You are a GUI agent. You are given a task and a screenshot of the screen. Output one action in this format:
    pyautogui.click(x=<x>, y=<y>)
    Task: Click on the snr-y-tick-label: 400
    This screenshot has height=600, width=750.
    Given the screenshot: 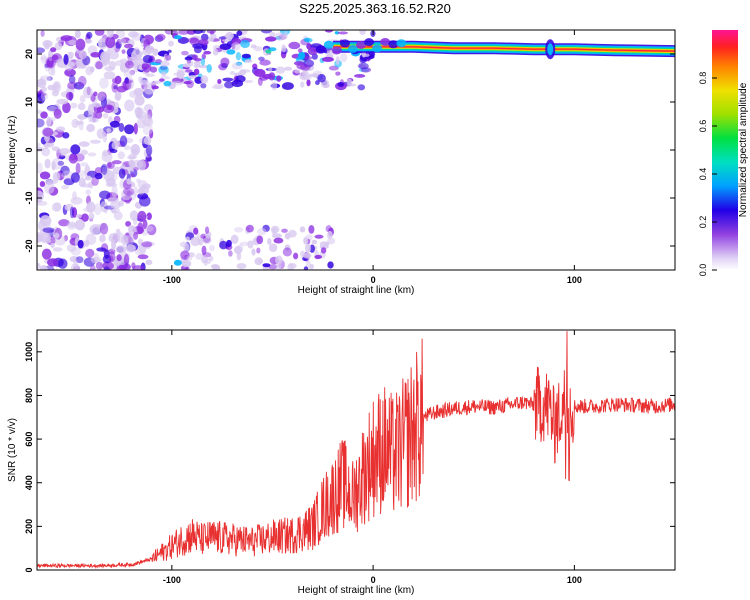 What is the action you would take?
    pyautogui.click(x=29, y=482)
    